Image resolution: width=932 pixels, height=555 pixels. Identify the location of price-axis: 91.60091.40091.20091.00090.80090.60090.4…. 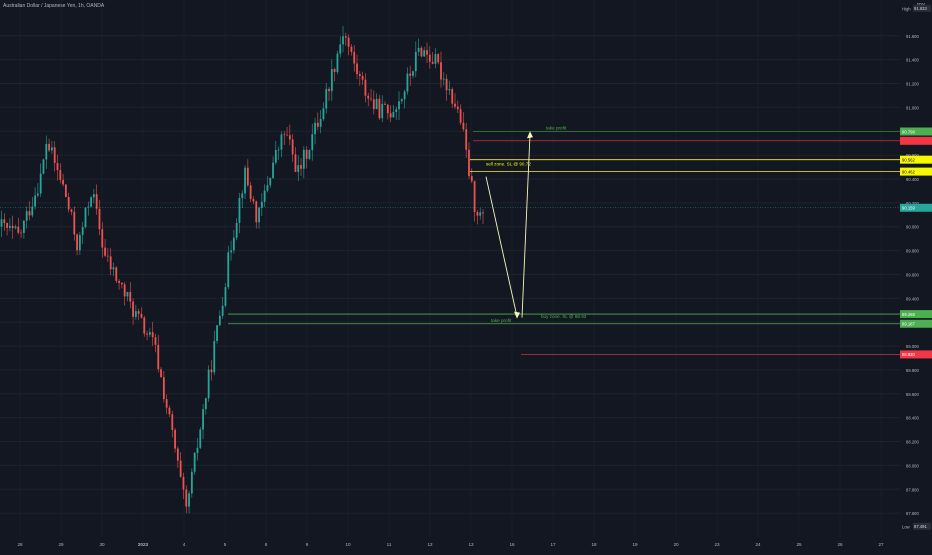
(916, 268).